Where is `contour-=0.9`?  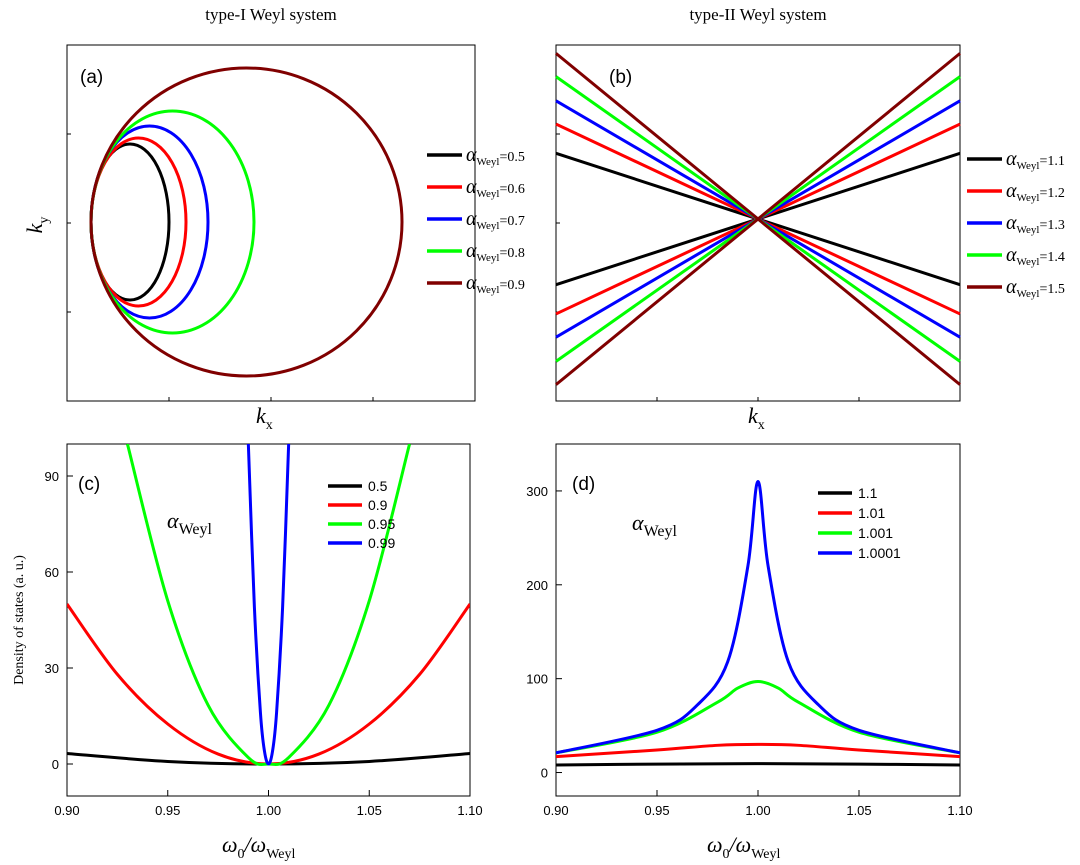
contour-=0.9 is located at coordinates (246, 222).